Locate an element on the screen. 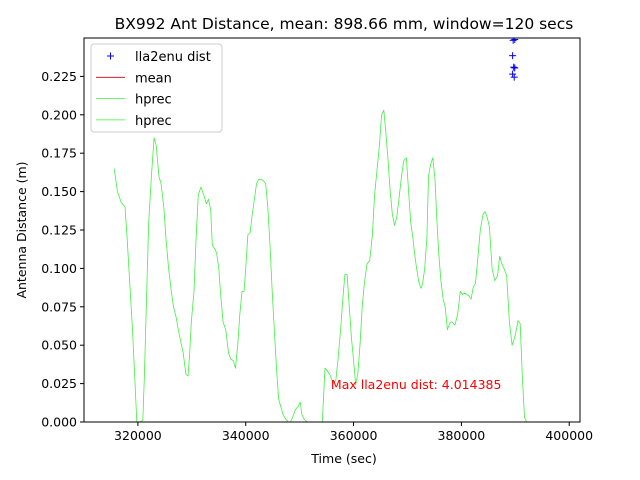  x-tick-label: 400000 is located at coordinates (569, 435).